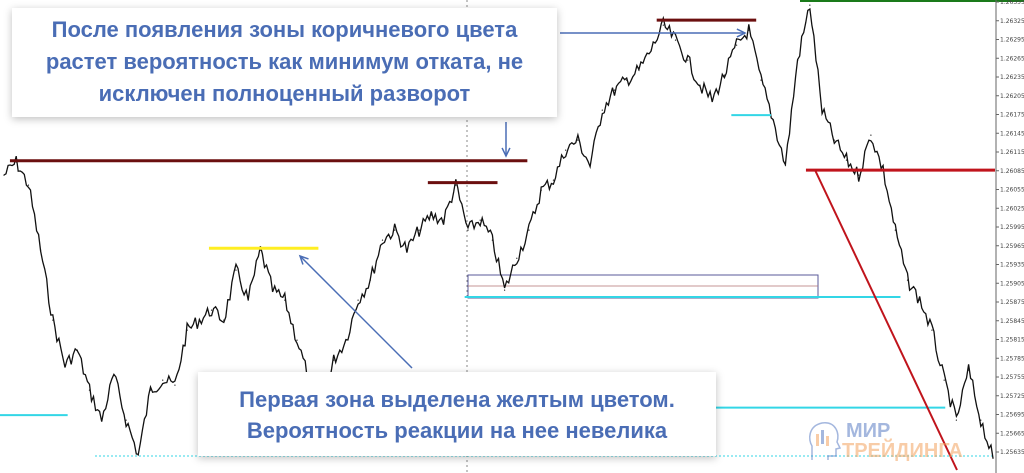  What do you see at coordinates (457, 399) in the screenshot?
I see `annotation-line: Первая зона выделена желтым цветом.` at bounding box center [457, 399].